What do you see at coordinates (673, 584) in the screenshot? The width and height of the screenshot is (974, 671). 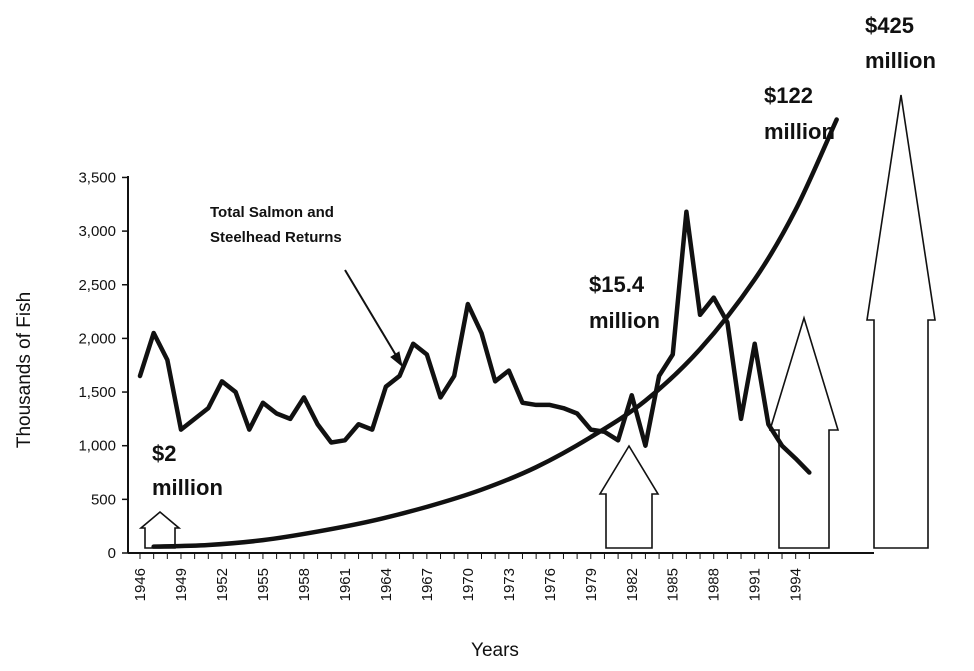 I see `x-tick-label: 1985` at bounding box center [673, 584].